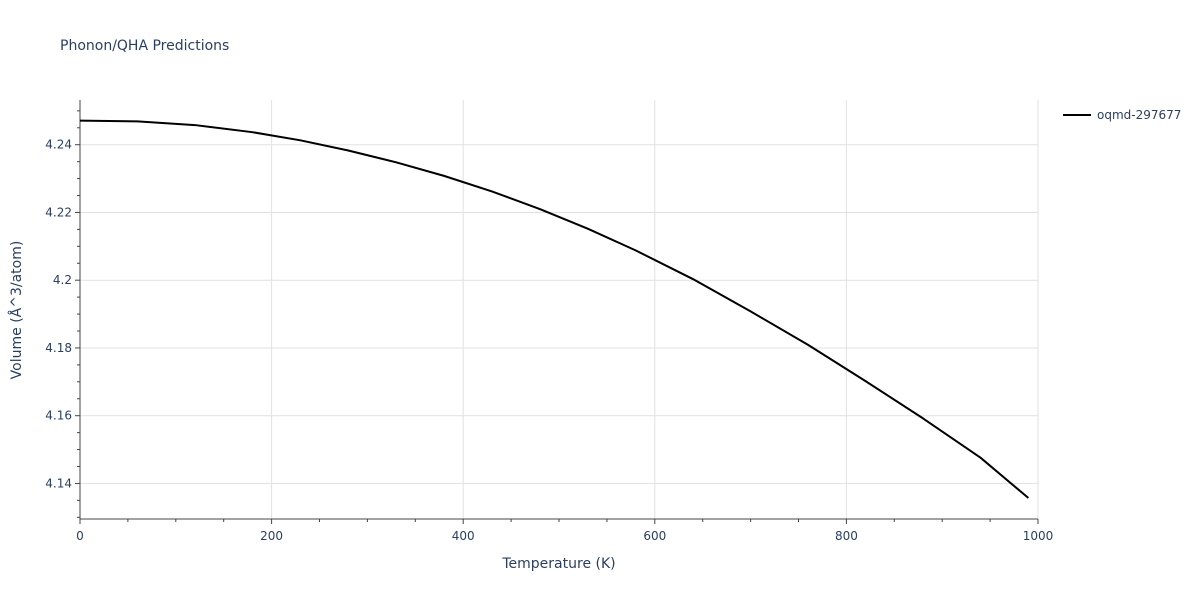  I want to click on y-tick-label: 4.18, so click(58, 348).